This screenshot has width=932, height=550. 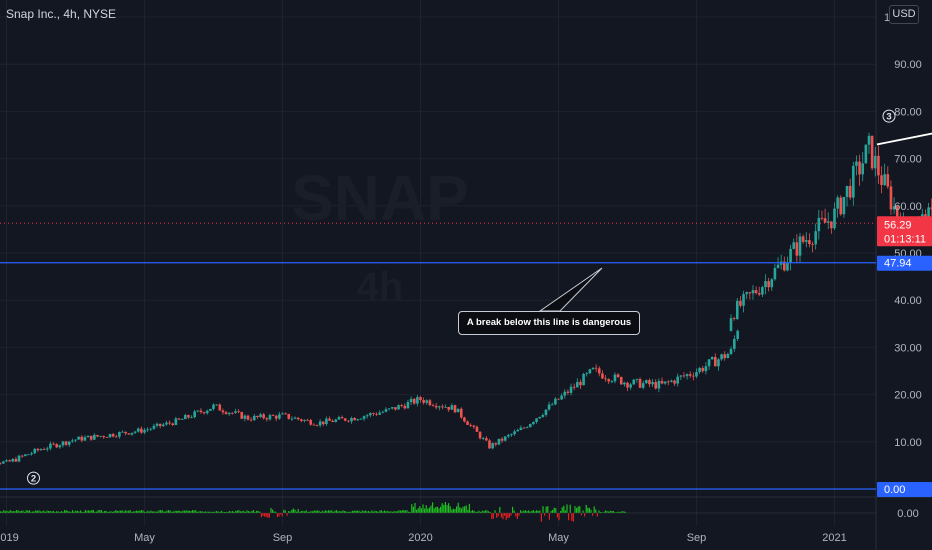 What do you see at coordinates (904, 14) in the screenshot?
I see `currency-button: USD` at bounding box center [904, 14].